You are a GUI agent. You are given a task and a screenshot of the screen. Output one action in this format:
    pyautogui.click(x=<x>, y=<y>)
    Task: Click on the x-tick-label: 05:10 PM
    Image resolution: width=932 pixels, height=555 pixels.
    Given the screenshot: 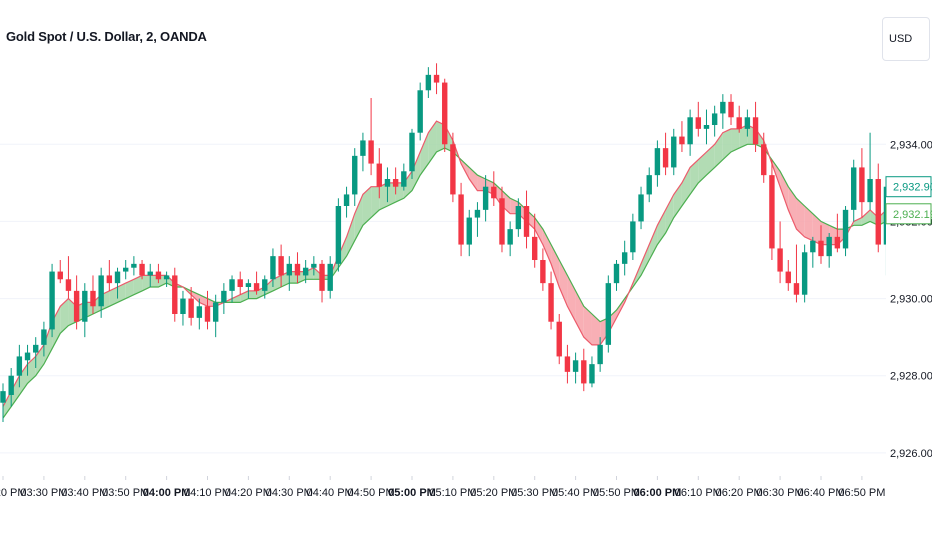 What is the action you would take?
    pyautogui.click(x=452, y=493)
    